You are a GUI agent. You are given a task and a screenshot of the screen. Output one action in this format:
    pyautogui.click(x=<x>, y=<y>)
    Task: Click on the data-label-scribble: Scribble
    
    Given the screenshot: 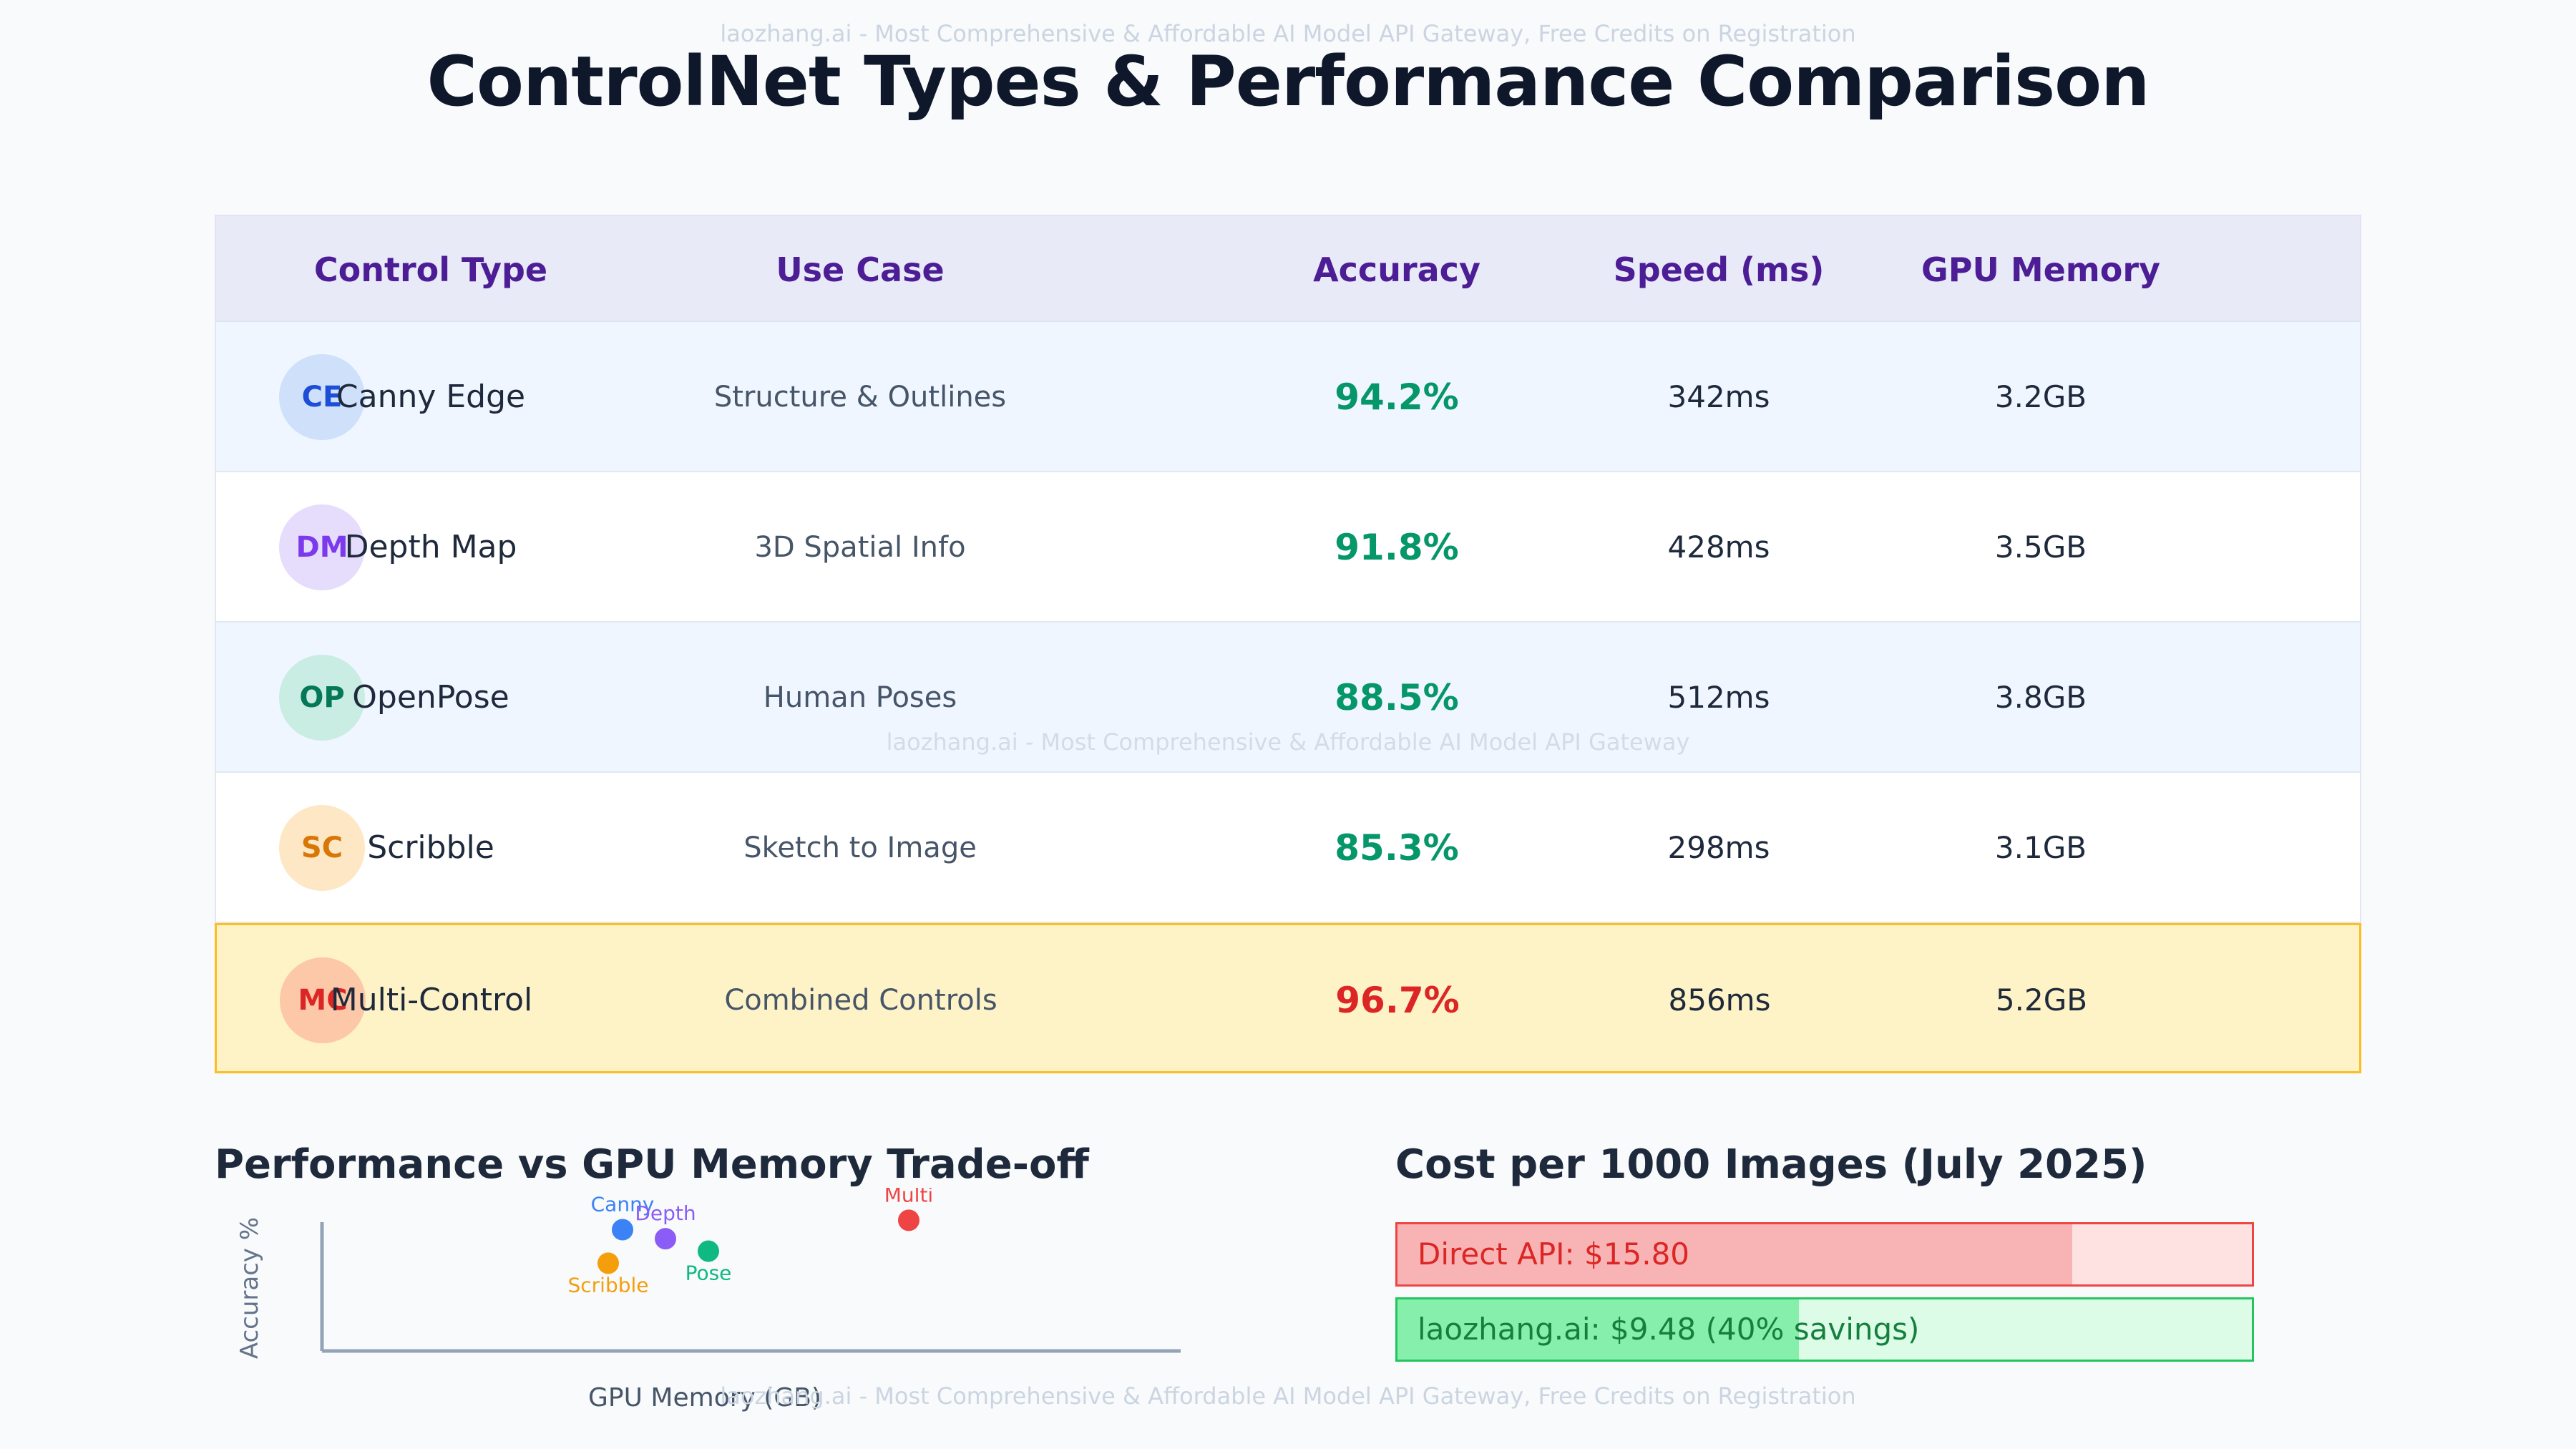 What is the action you would take?
    pyautogui.click(x=607, y=1285)
    